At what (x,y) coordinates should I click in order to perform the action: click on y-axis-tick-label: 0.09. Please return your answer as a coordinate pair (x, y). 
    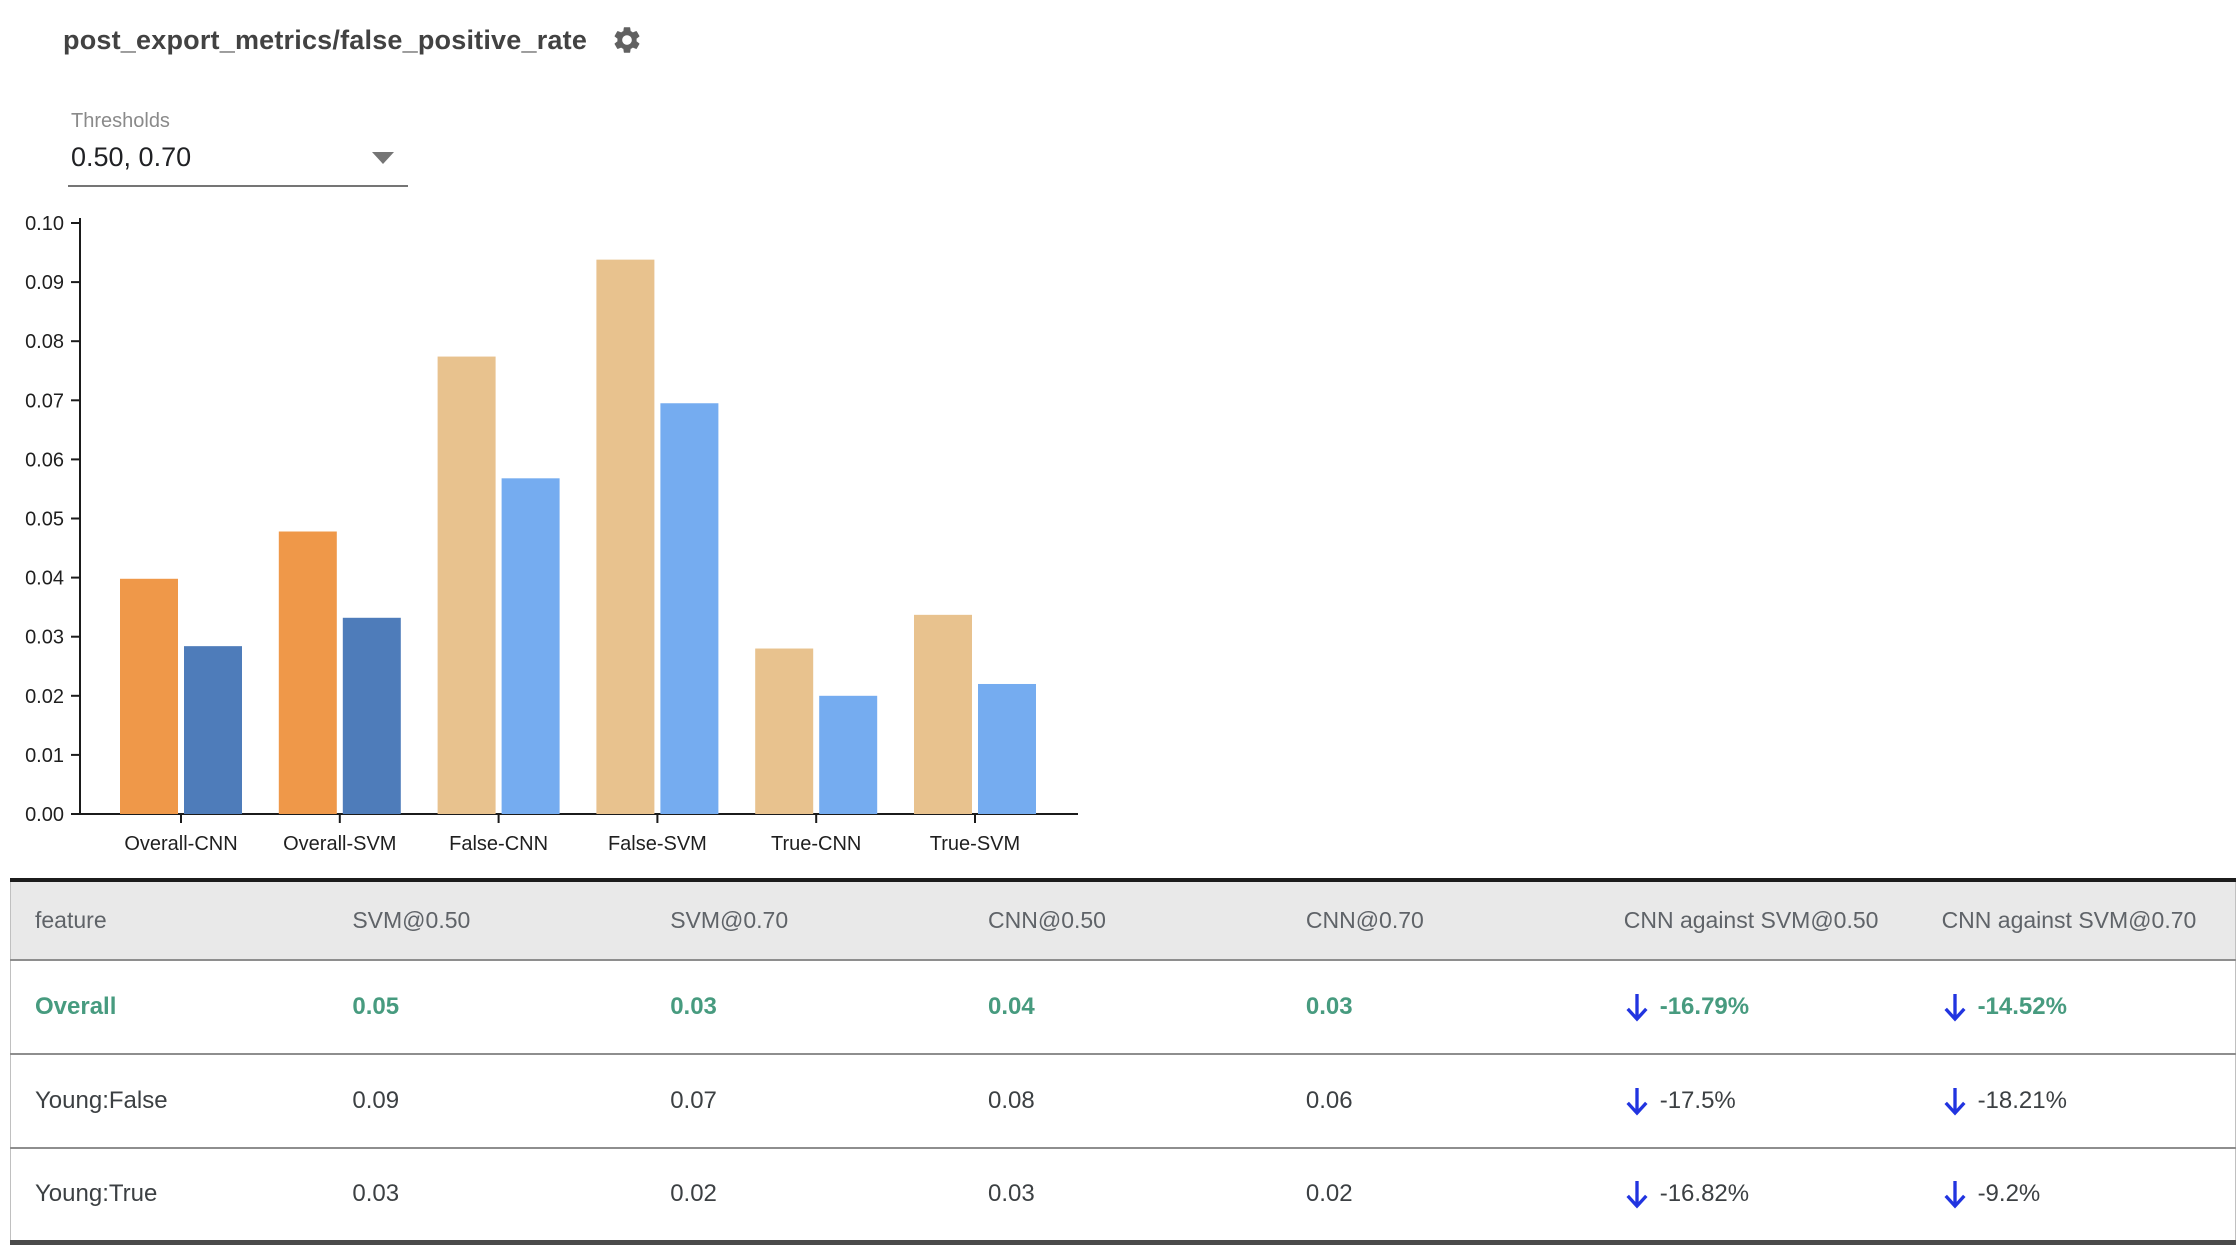
    Looking at the image, I should click on (44, 283).